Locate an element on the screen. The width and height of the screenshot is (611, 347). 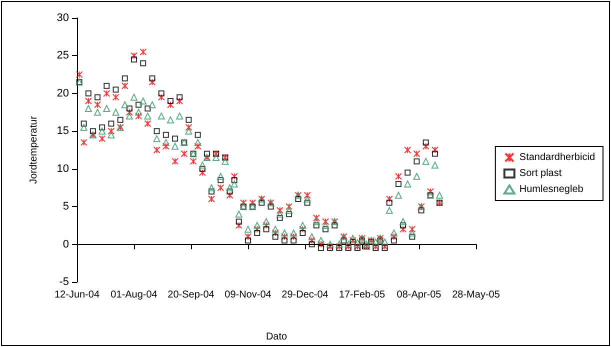
legend-label: Sort plast is located at coordinates (540, 173).